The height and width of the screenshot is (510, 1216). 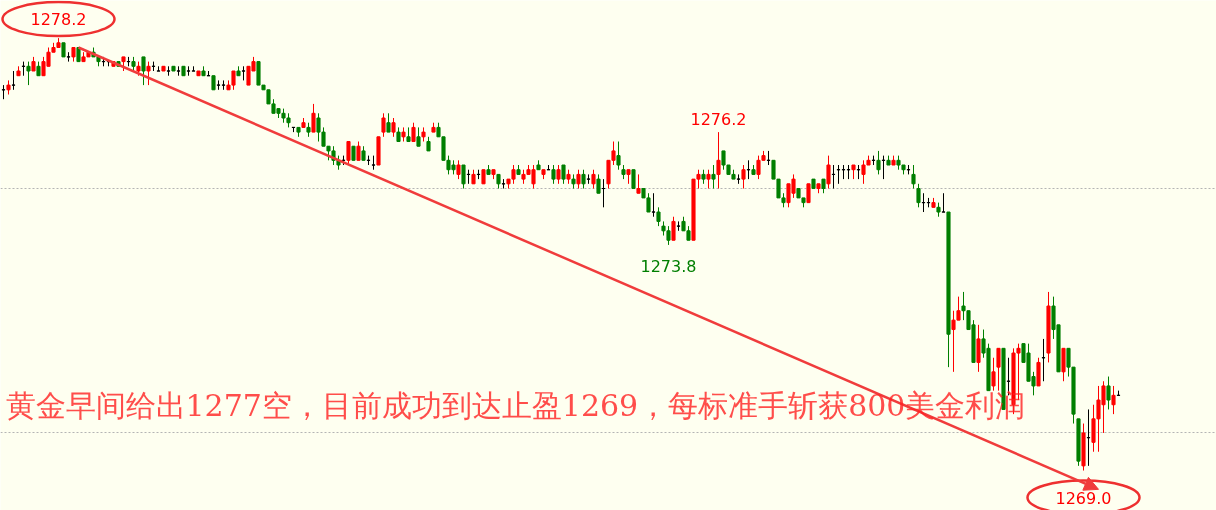 I want to click on annotation: 1276.2, so click(x=718, y=120).